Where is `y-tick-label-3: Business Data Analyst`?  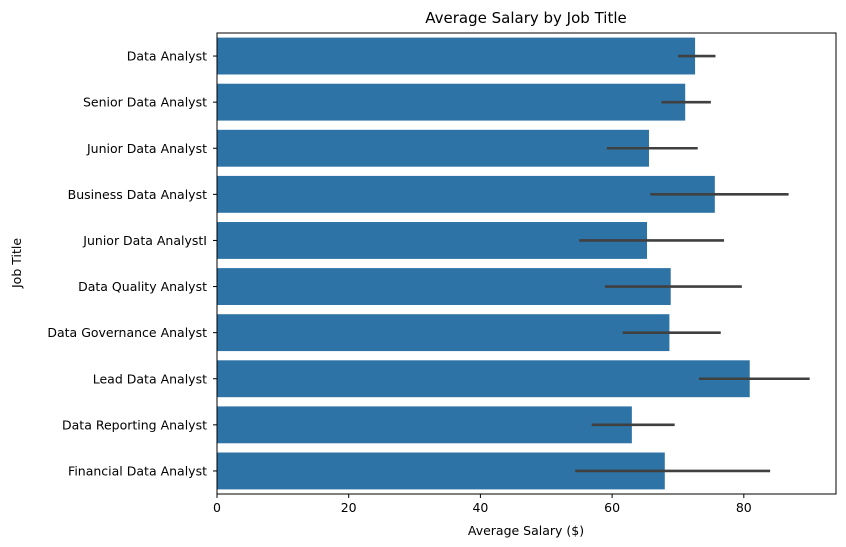
y-tick-label-3: Business Data Analyst is located at coordinates (137, 194).